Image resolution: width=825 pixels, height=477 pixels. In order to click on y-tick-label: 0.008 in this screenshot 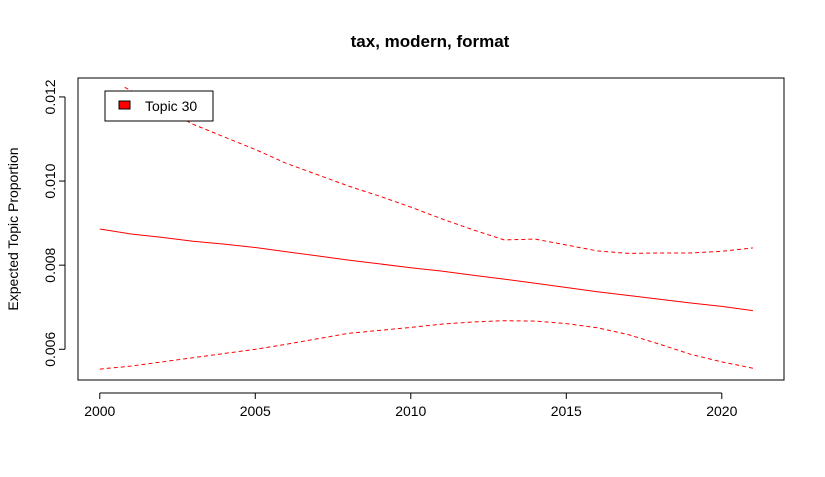, I will do `click(50, 264)`.